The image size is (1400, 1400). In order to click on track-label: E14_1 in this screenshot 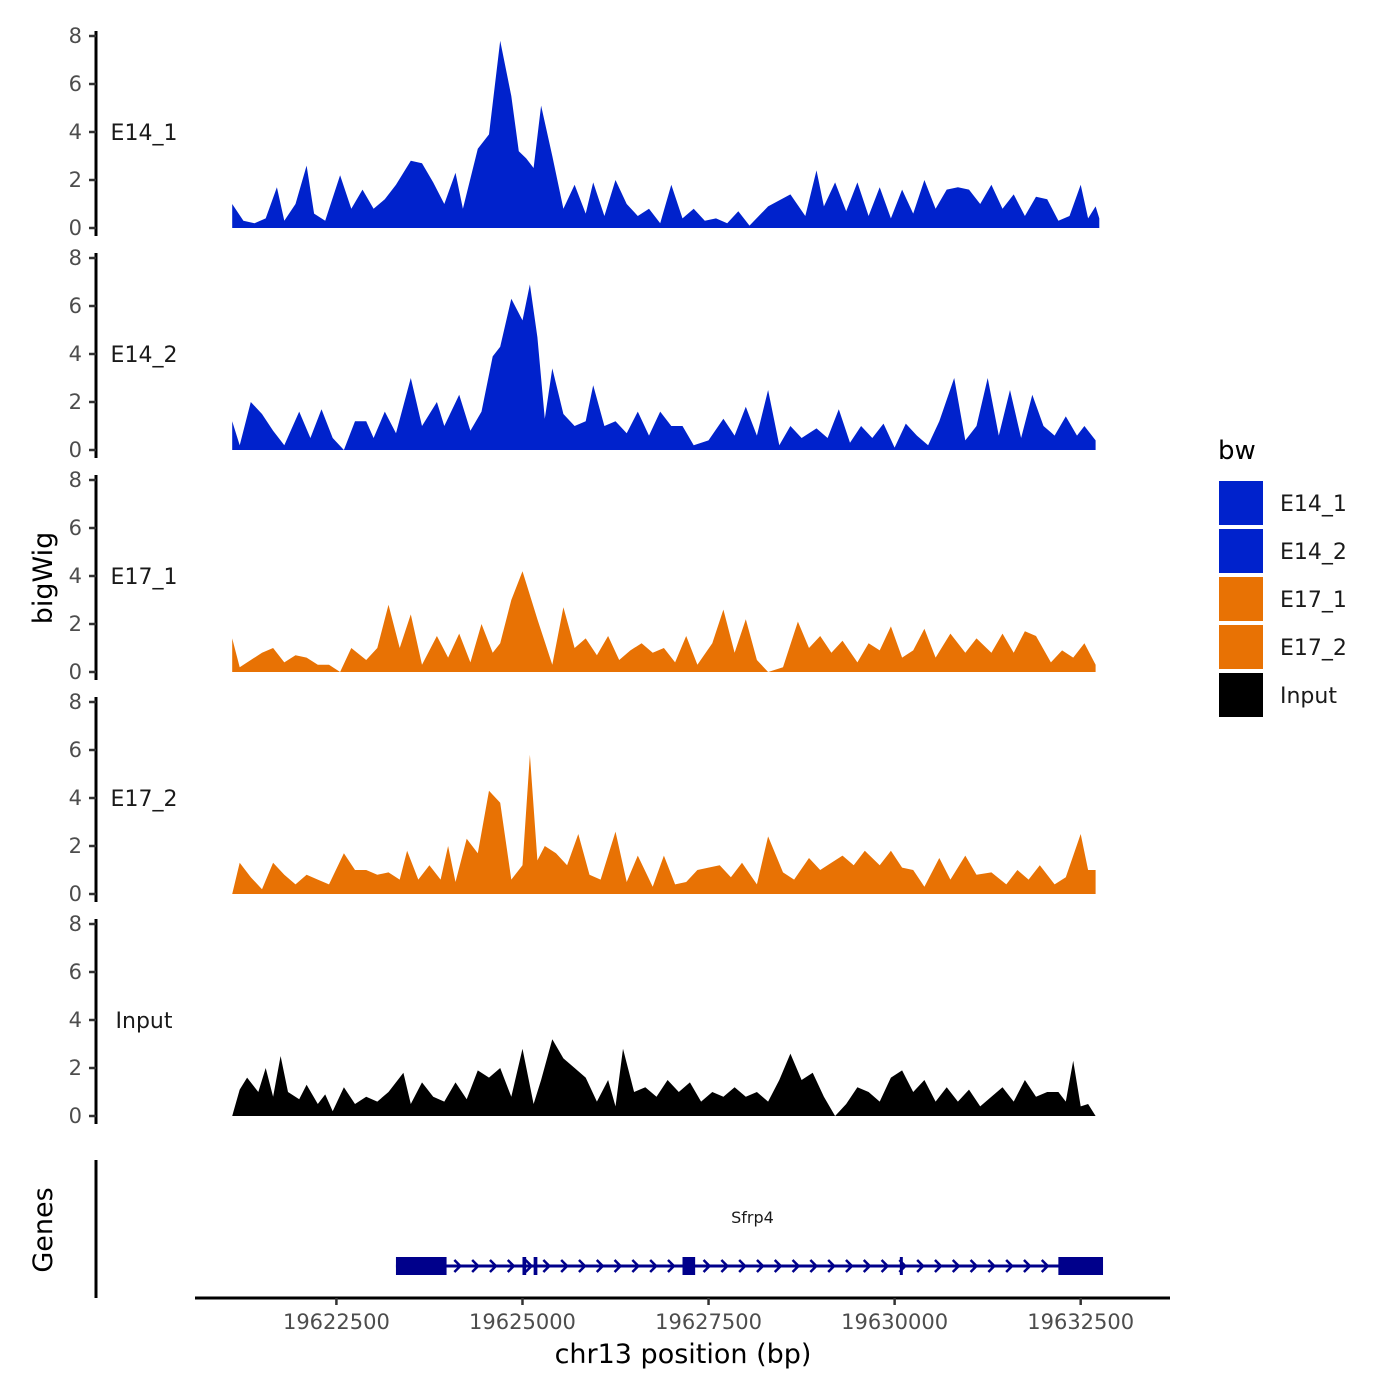, I will do `click(144, 133)`.